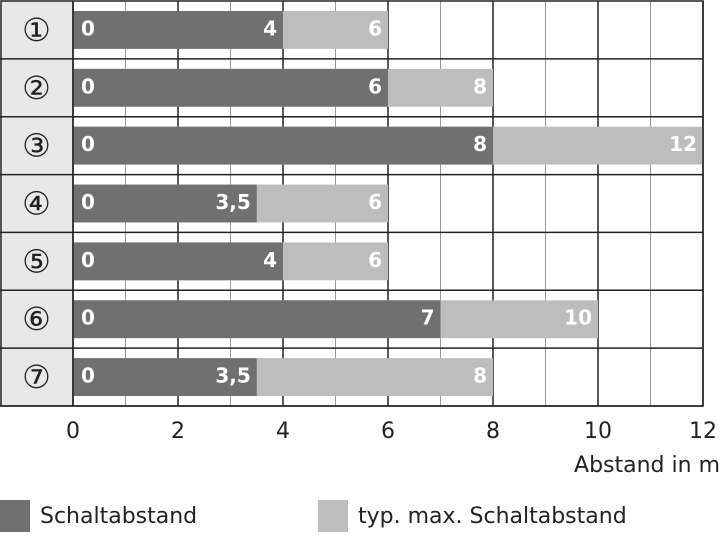 Image resolution: width=720 pixels, height=540 pixels. What do you see at coordinates (647, 465) in the screenshot?
I see `x-axis-label: Abstand in m` at bounding box center [647, 465].